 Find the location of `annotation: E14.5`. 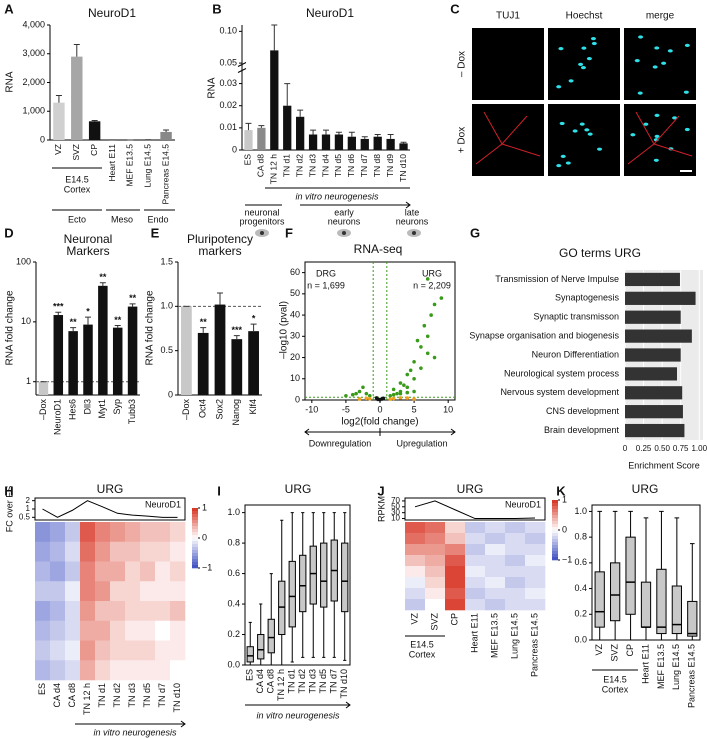

annotation: E14.5 is located at coordinates (615, 679).